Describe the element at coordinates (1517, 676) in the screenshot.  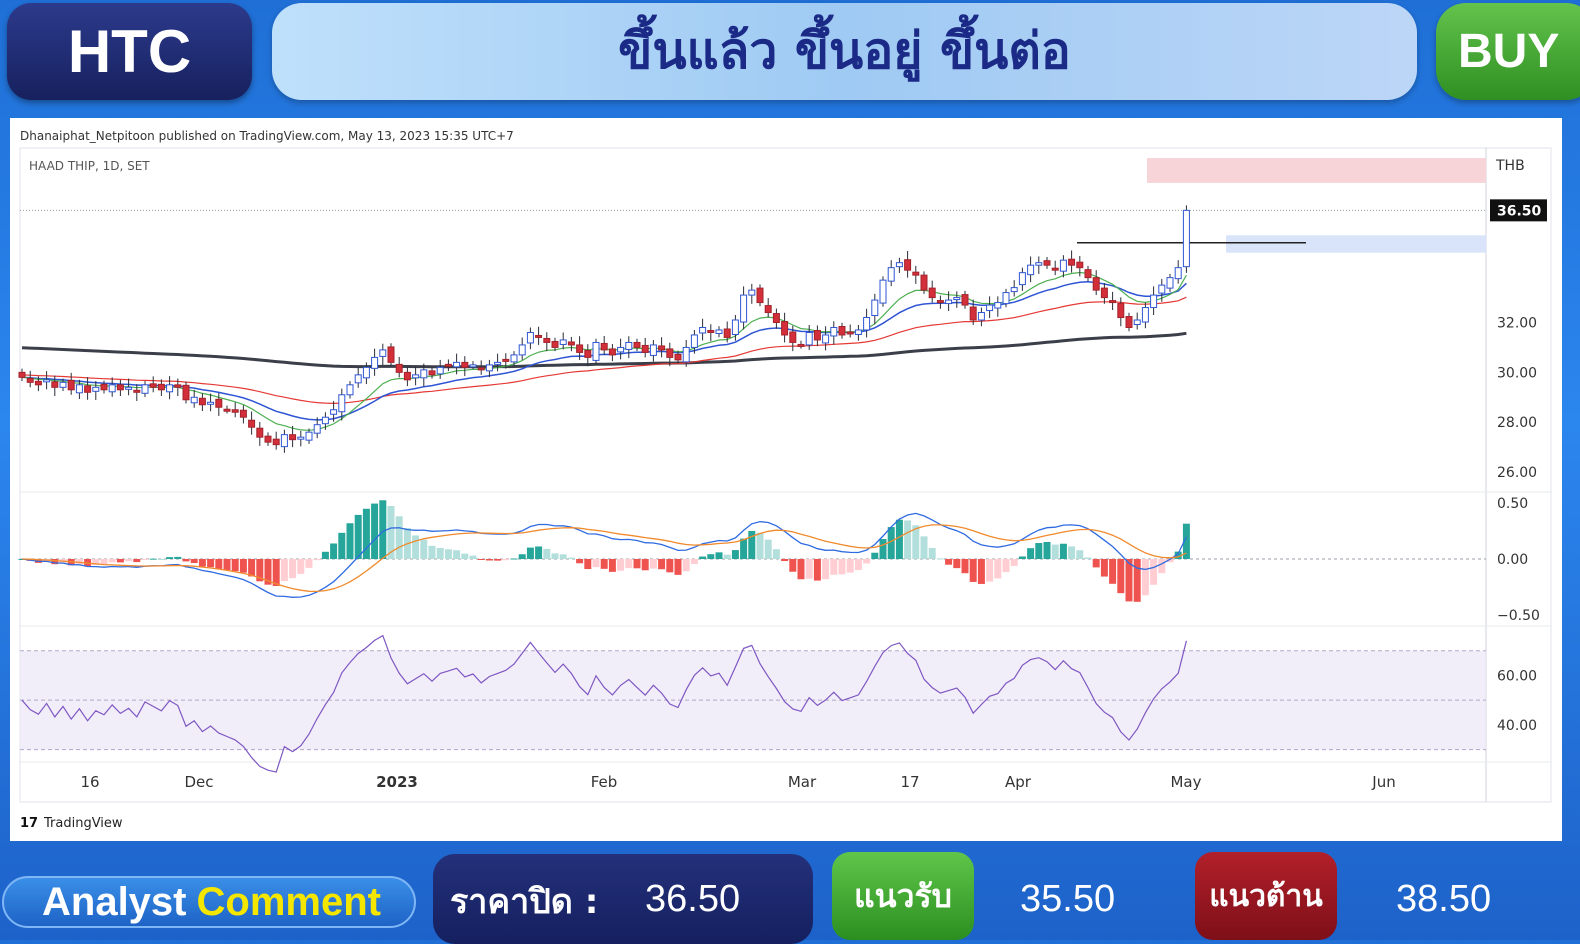
I see `rsi-axis-tick: 60.00` at that location.